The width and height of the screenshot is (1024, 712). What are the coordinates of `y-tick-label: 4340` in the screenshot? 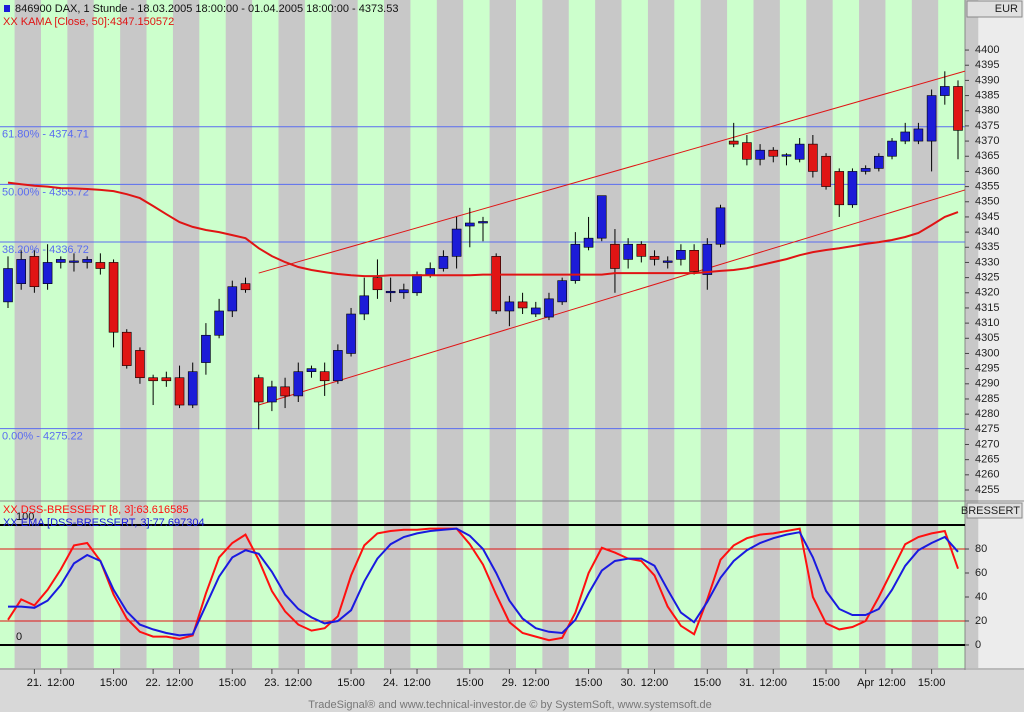 It's located at (987, 232).